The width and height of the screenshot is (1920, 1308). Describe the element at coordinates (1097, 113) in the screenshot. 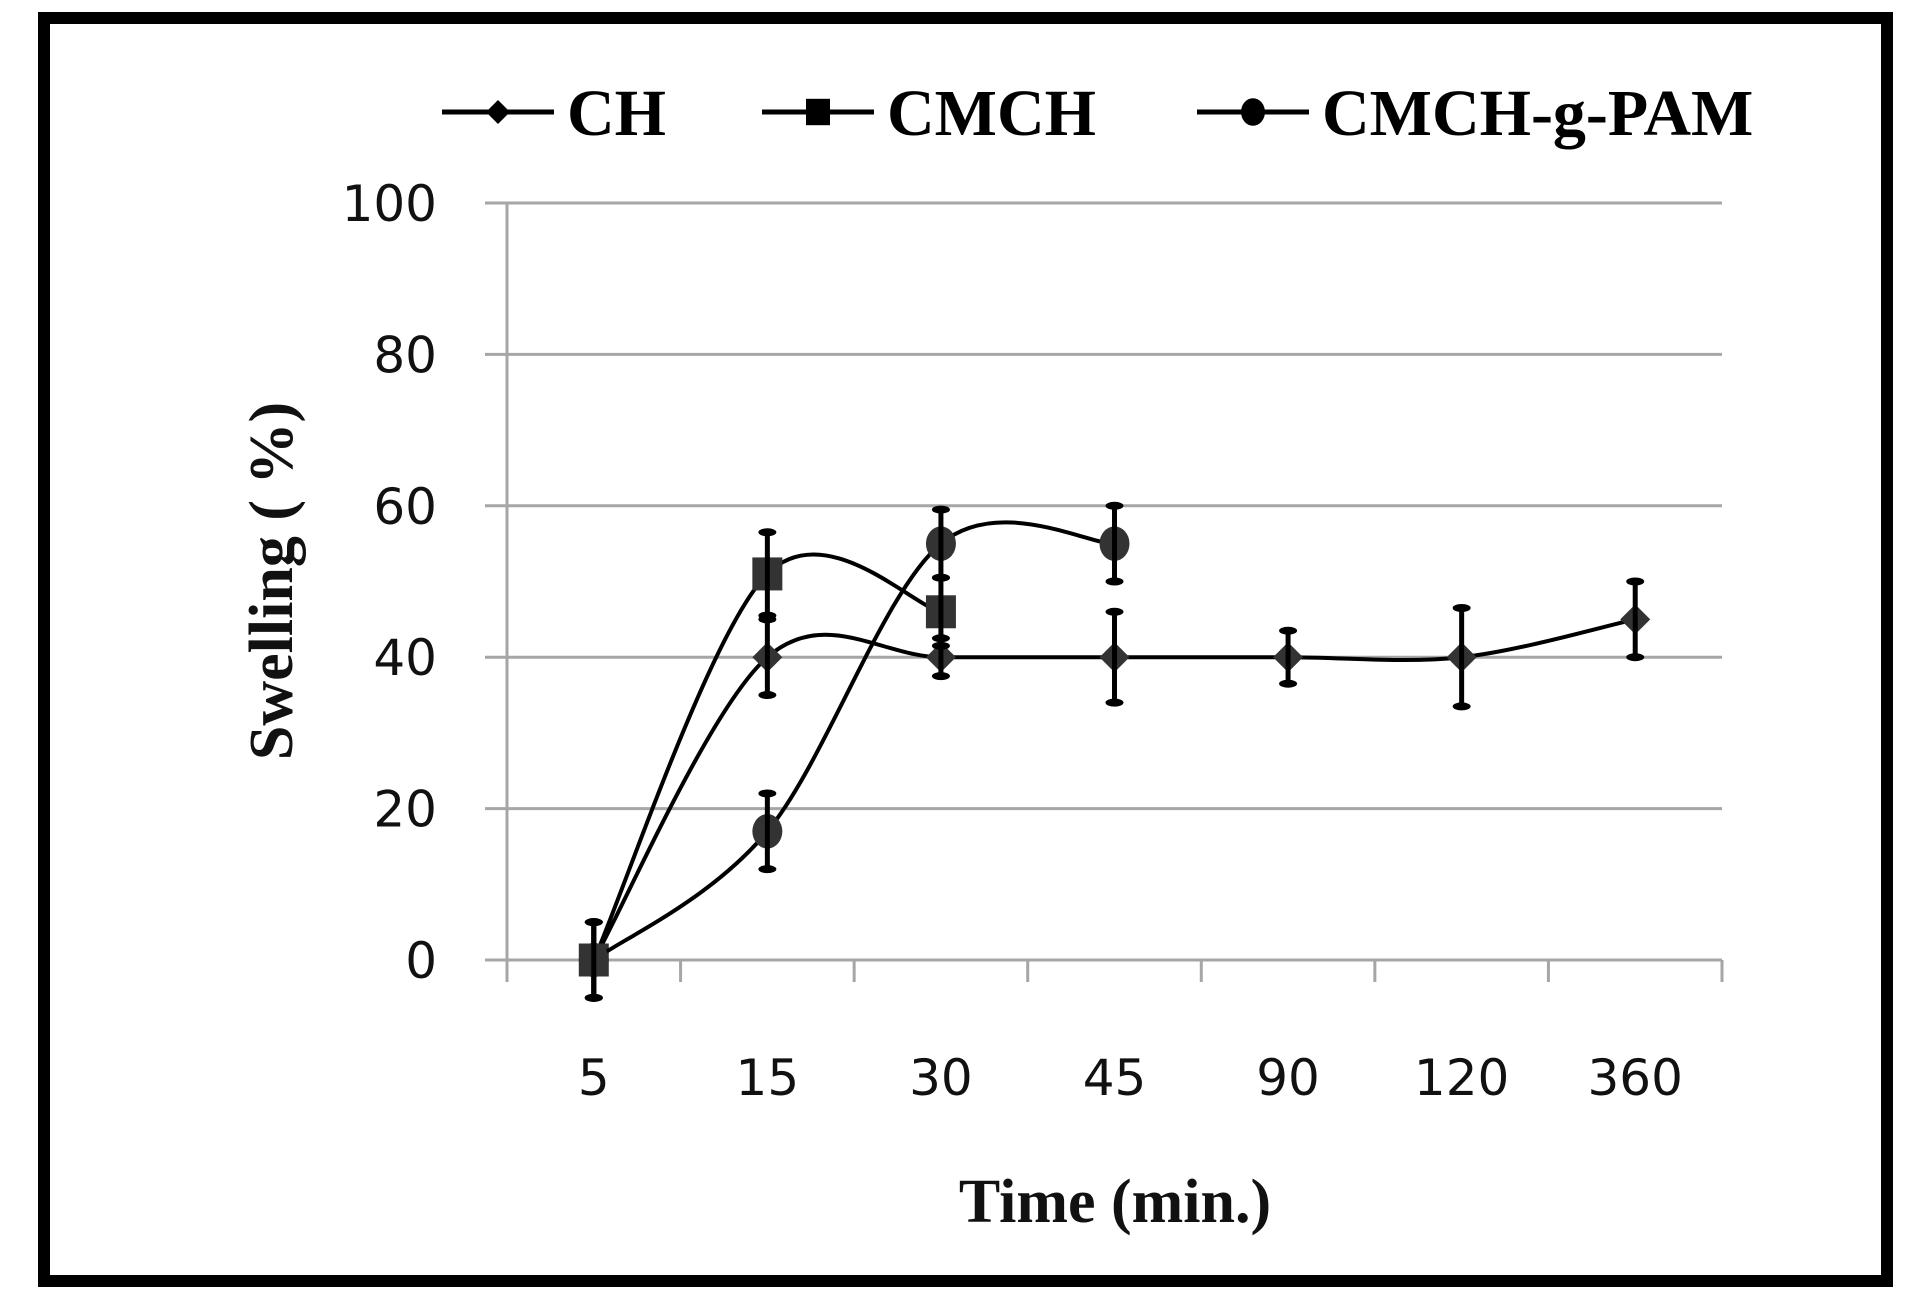

I see `legend: CH CMCH CMCH-g-PAM` at that location.